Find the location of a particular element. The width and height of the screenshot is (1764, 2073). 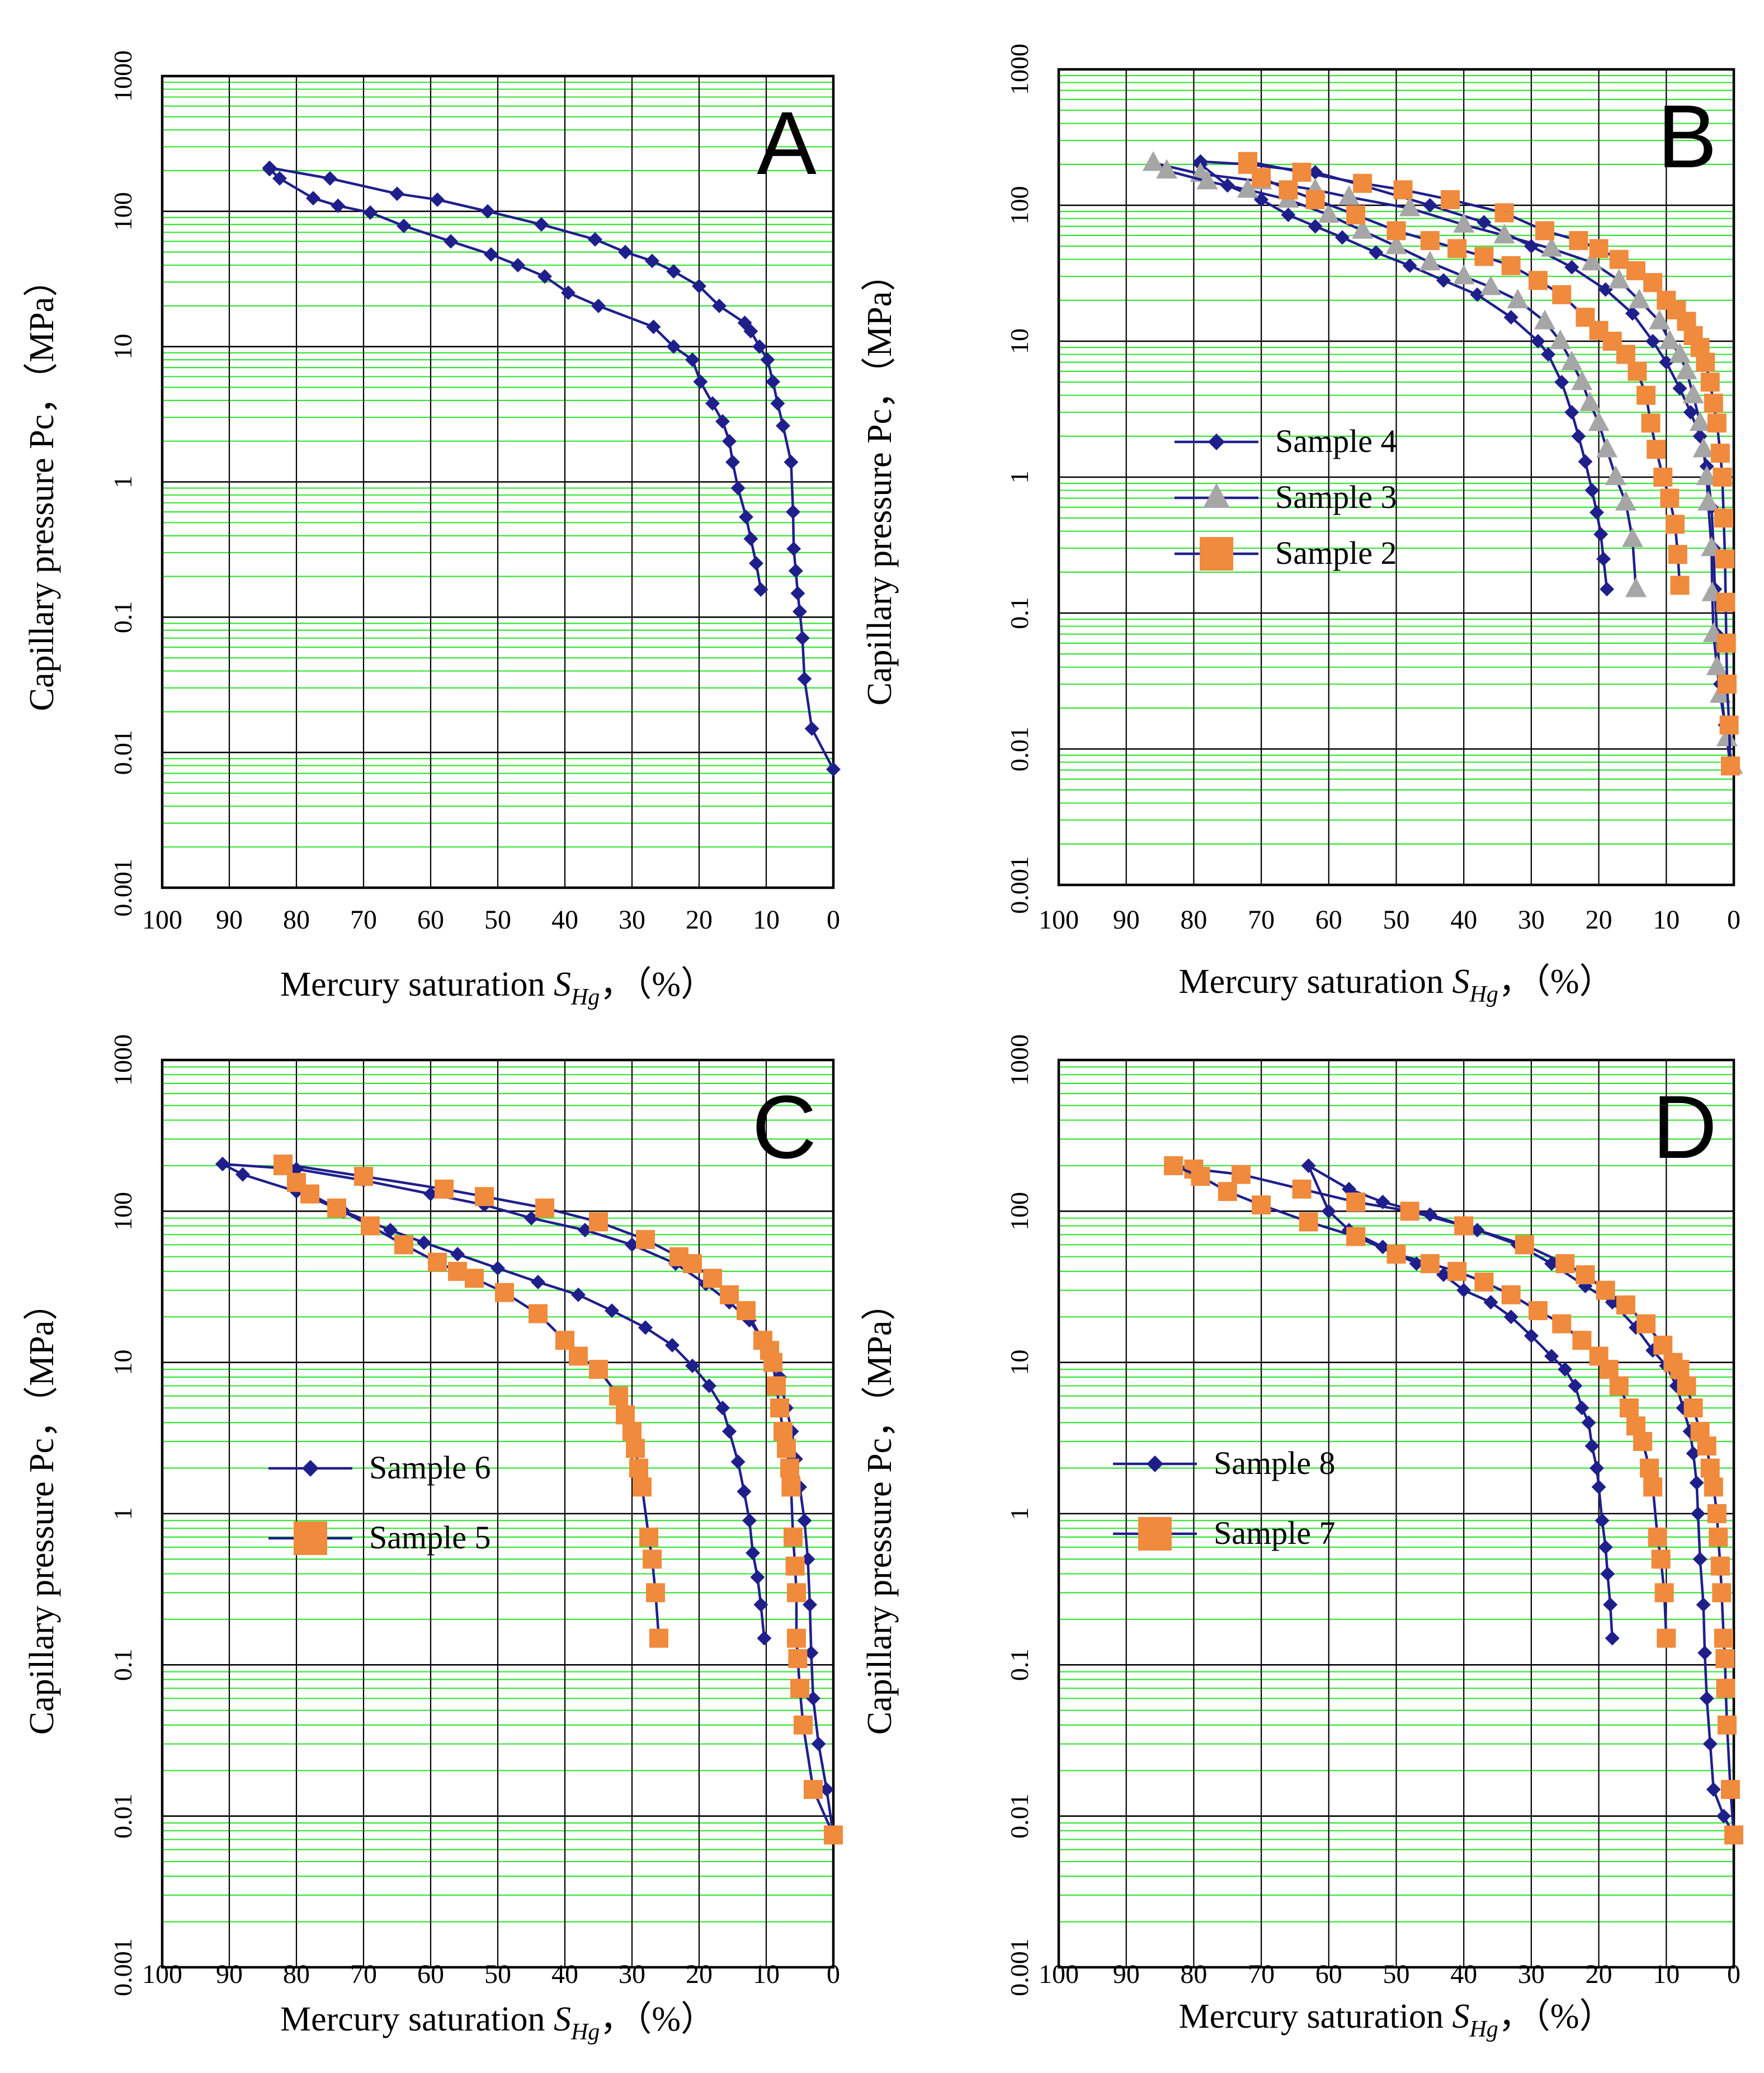

y-axis-label: Capillary pressure Pc，（MPa） is located at coordinates (880, 1510).